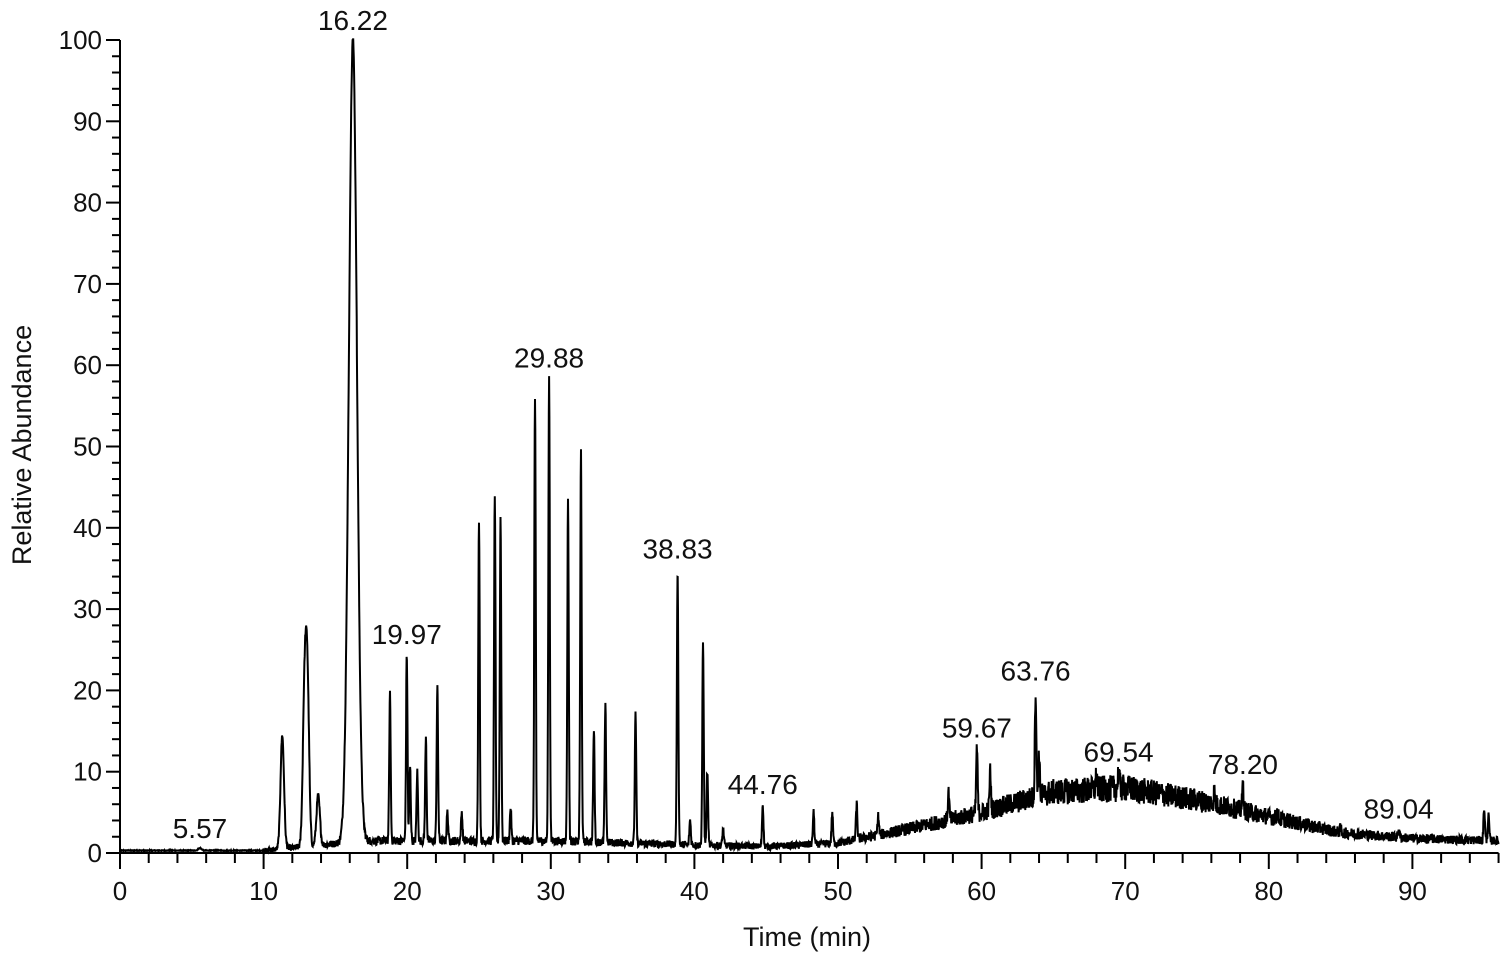 The image size is (1500, 960). Describe the element at coordinates (1399, 809) in the screenshot. I see `peak-label: 89.04` at that location.